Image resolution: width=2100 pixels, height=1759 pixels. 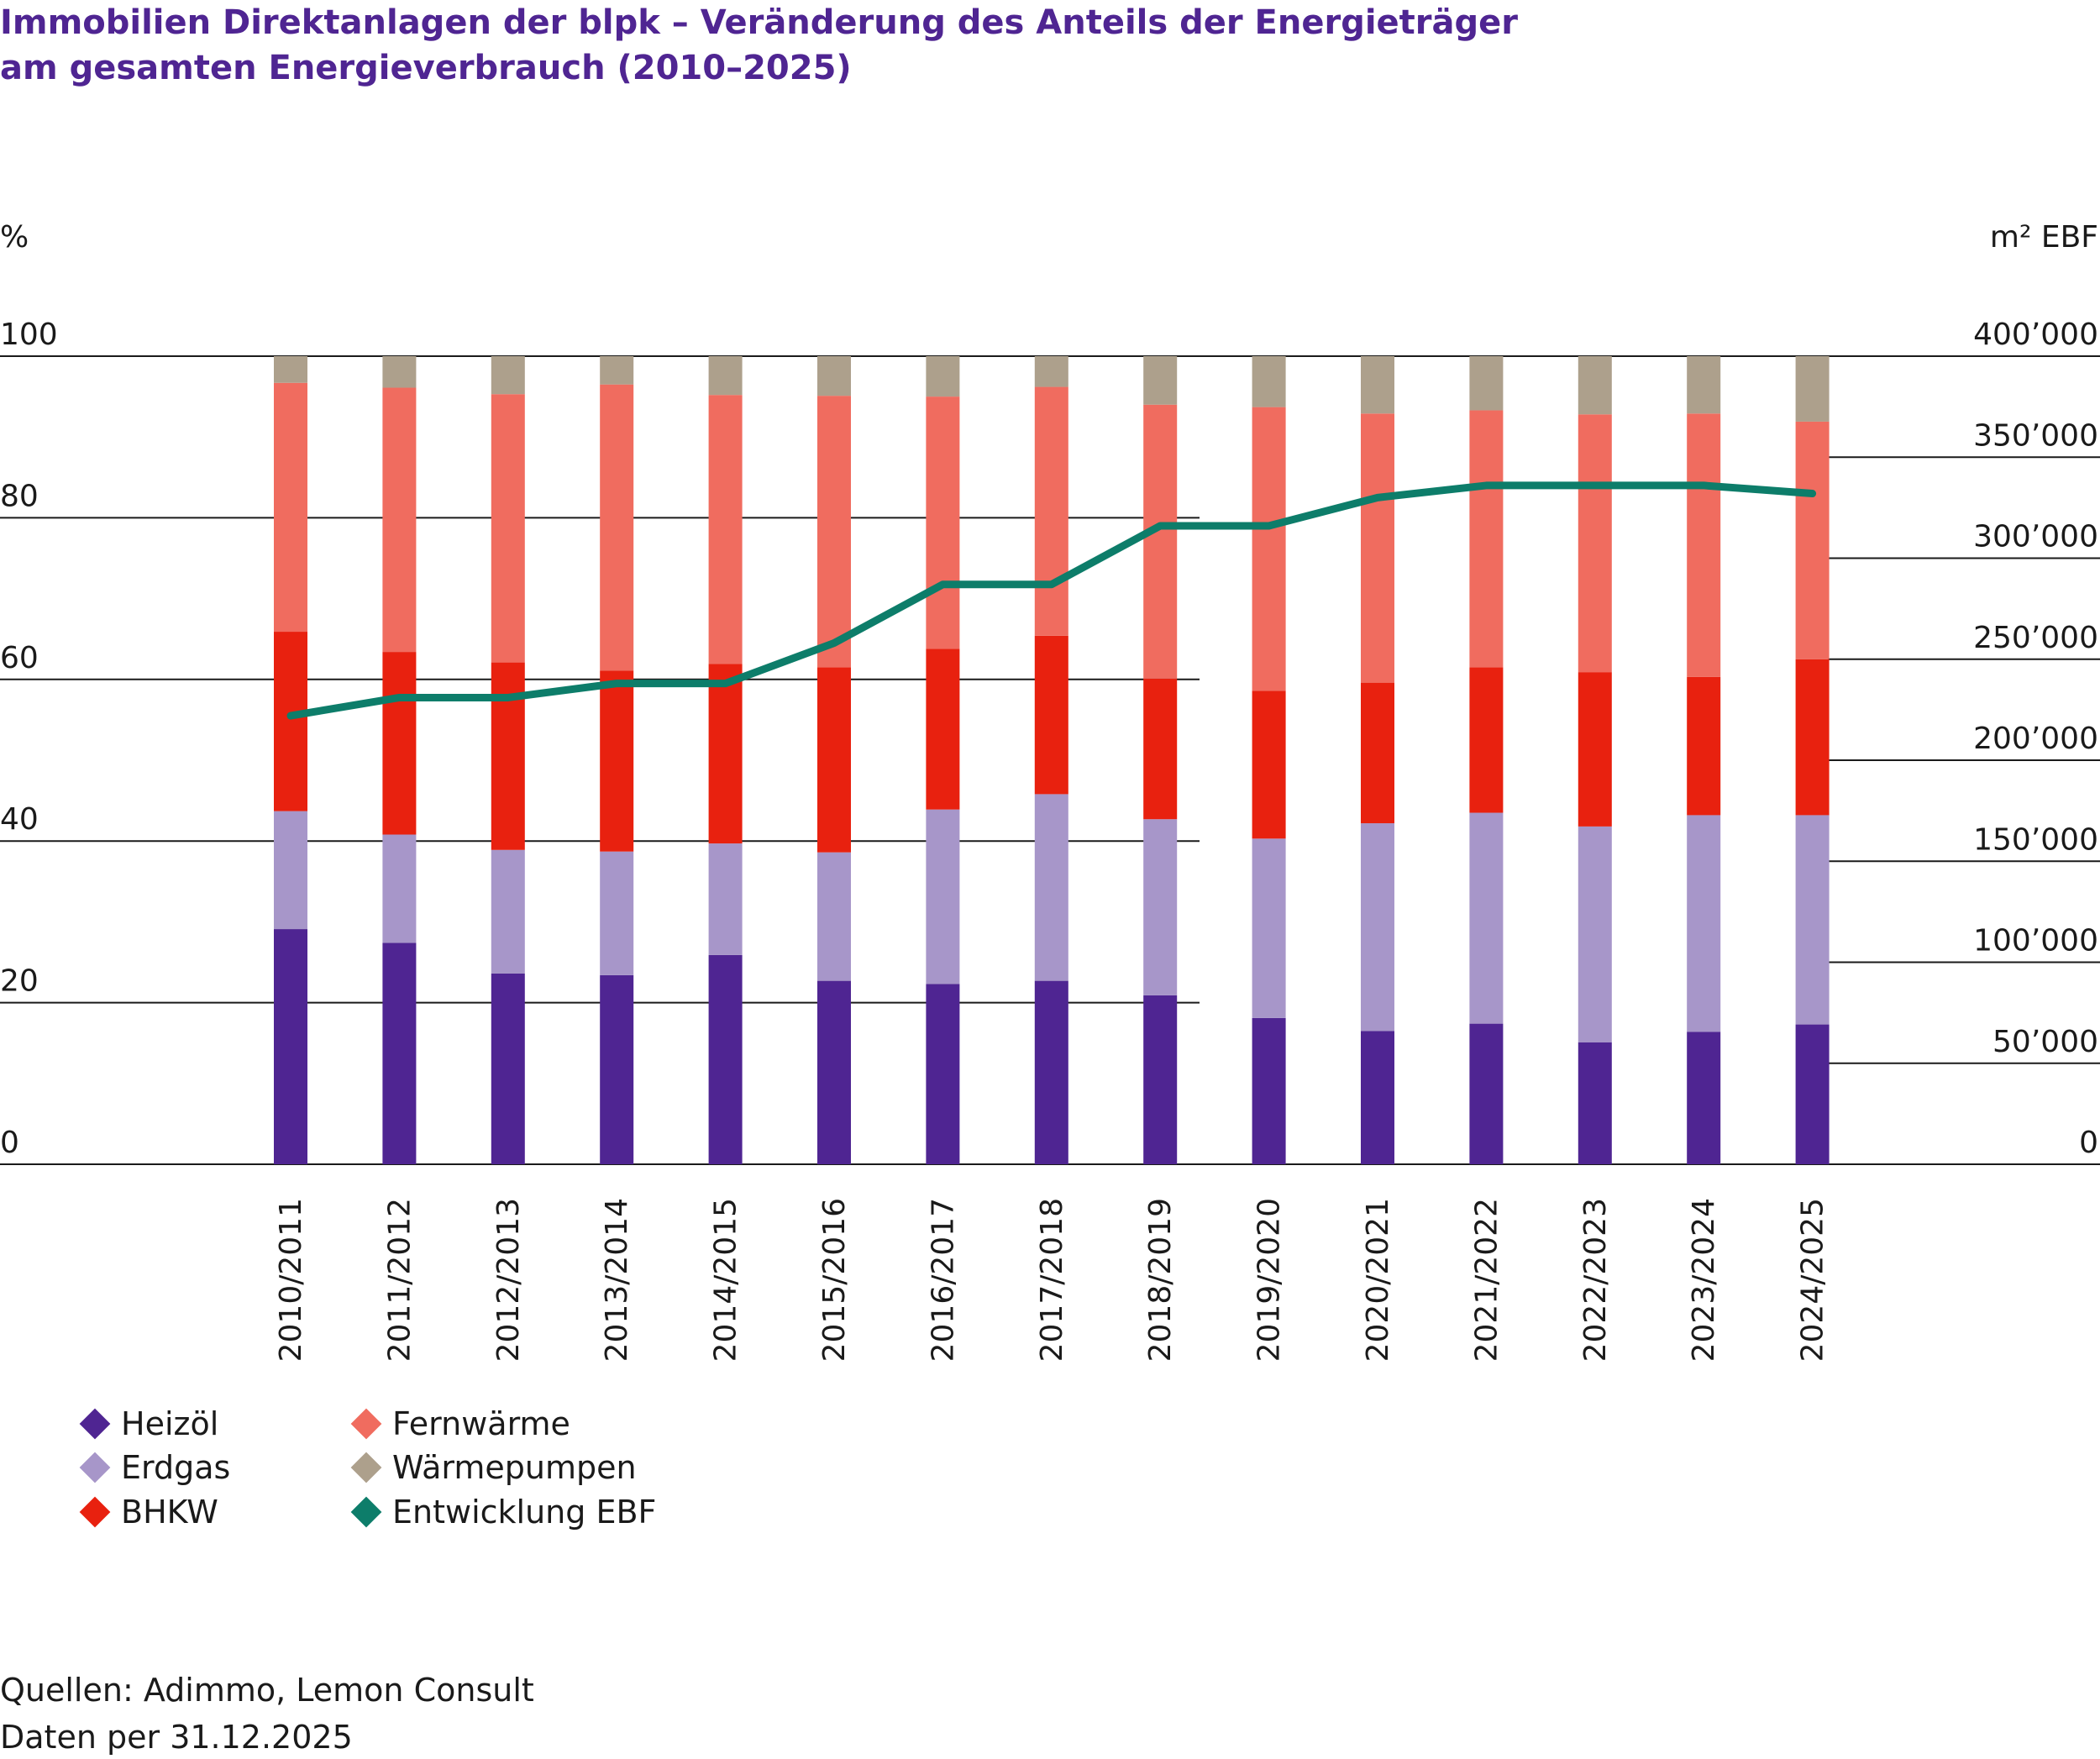 I want to click on right-tick-label: 0, so click(x=2088, y=1143).